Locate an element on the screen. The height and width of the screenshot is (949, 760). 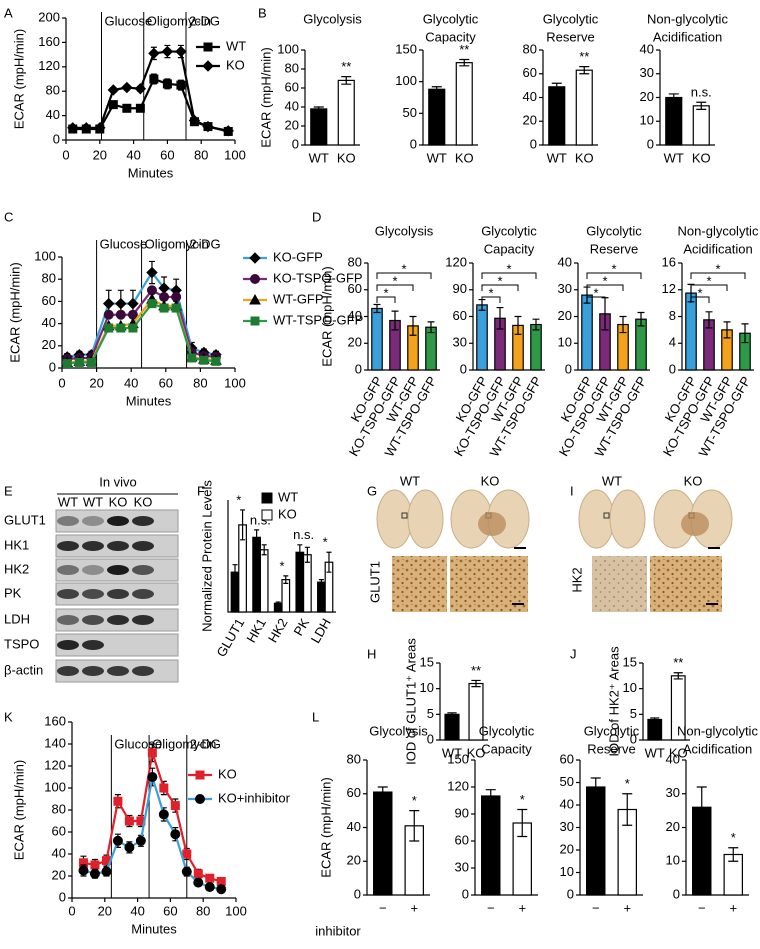
chart-title: Glycolytic is located at coordinates (507, 730).